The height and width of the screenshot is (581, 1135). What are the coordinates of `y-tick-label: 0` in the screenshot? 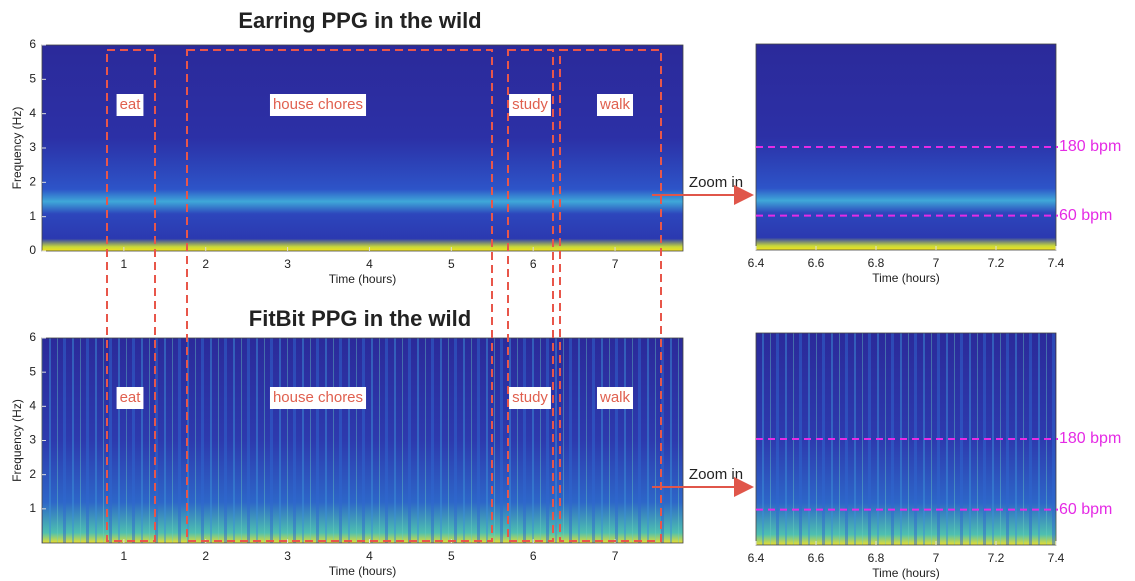 It's located at (32, 250).